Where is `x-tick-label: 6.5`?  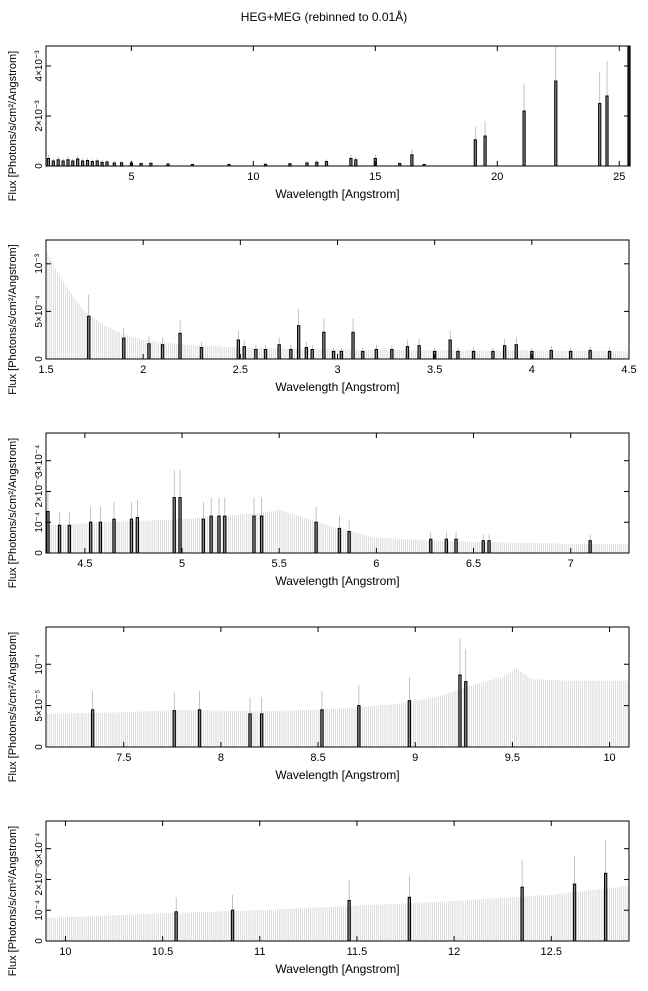 x-tick-label: 6.5 is located at coordinates (473, 564).